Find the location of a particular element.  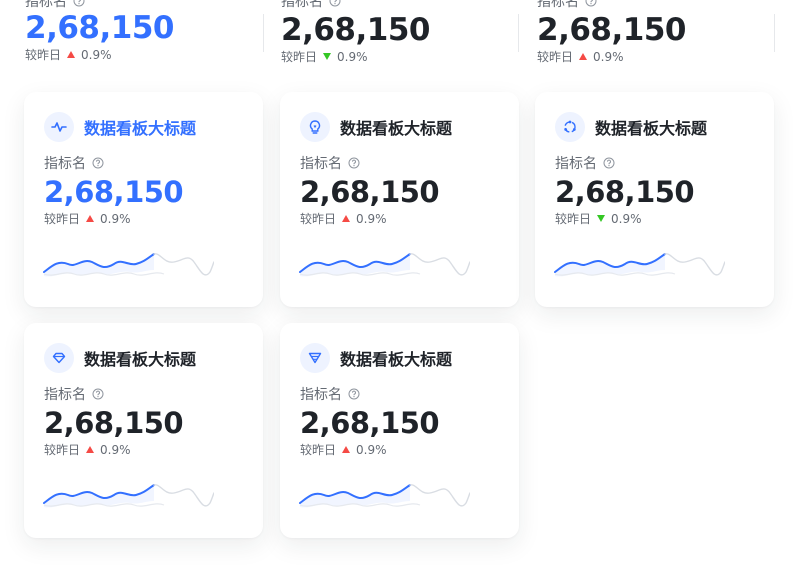

top-stat-2: 指标名 2,68,150 较昨日 0.9% is located at coordinates (355, 37).